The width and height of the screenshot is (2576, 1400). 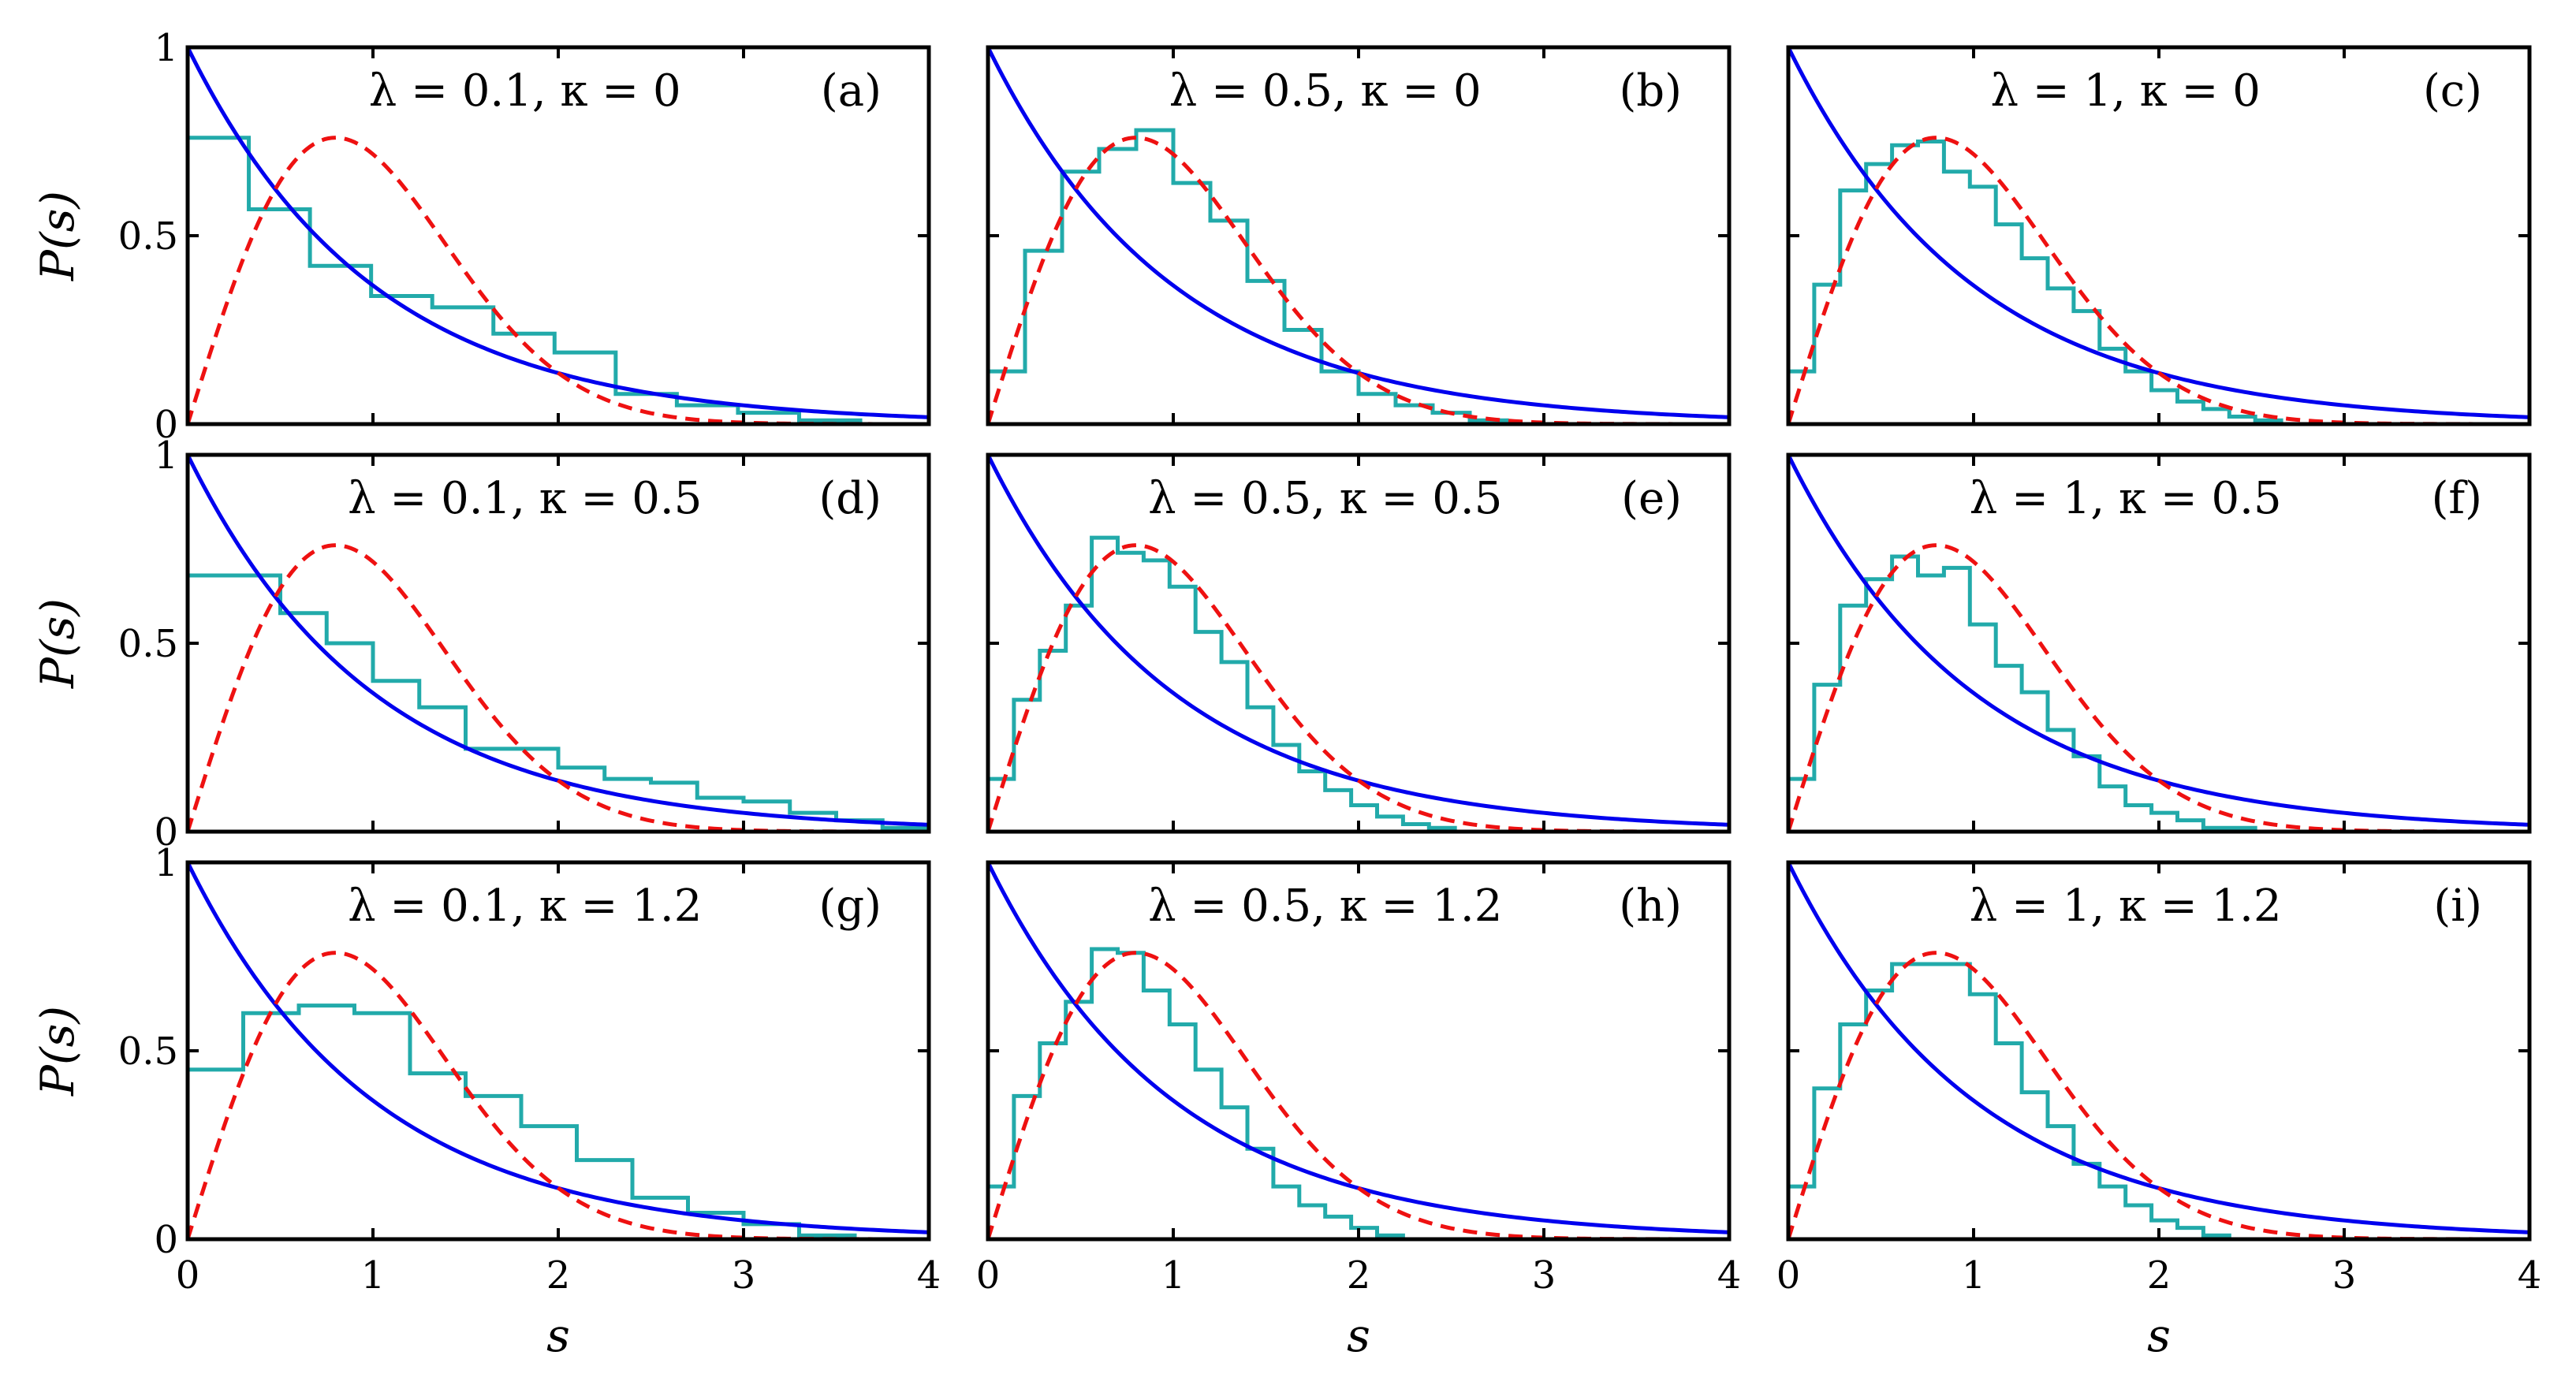 I want to click on panel-f: λ = 1, κ = 0.5 (f), so click(x=2159, y=643).